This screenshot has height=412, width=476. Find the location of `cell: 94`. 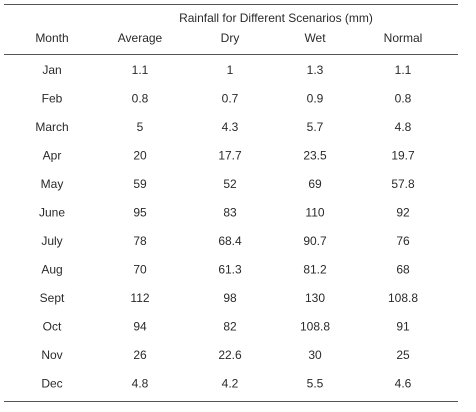

cell: 94 is located at coordinates (140, 327).